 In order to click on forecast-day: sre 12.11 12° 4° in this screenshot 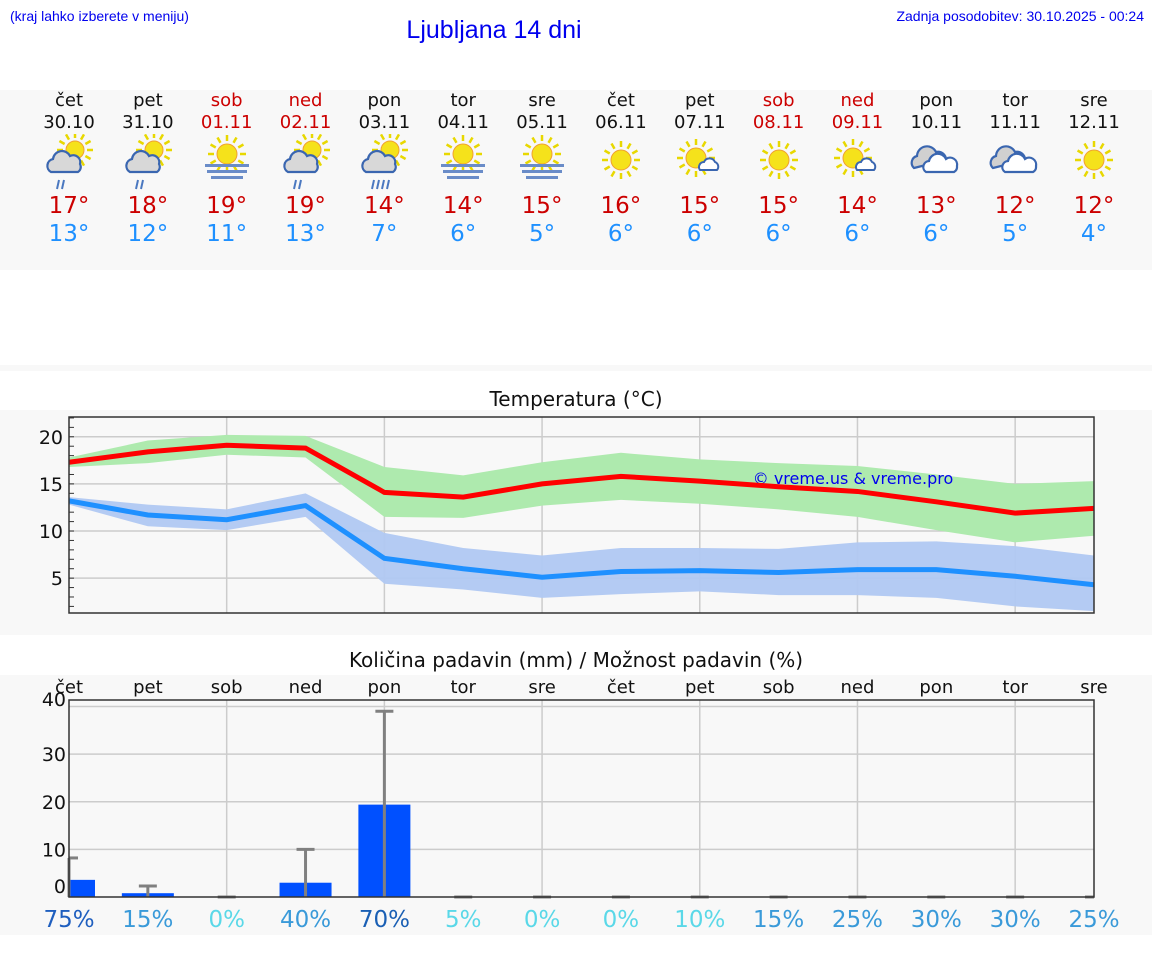, I will do `click(1094, 169)`.